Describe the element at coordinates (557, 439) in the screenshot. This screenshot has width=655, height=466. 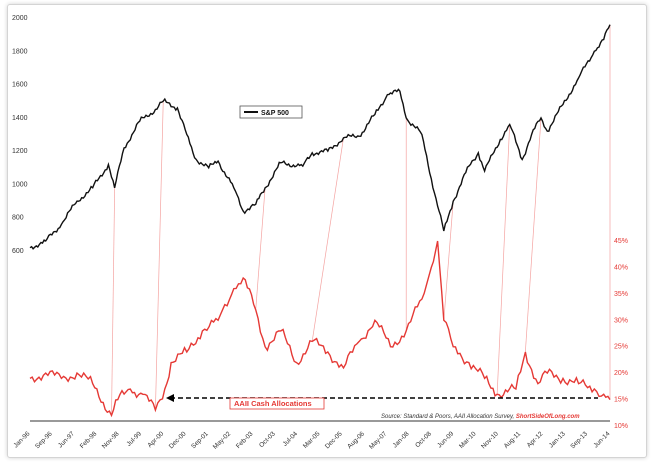
I see `x-tick-label: Jan-13` at that location.